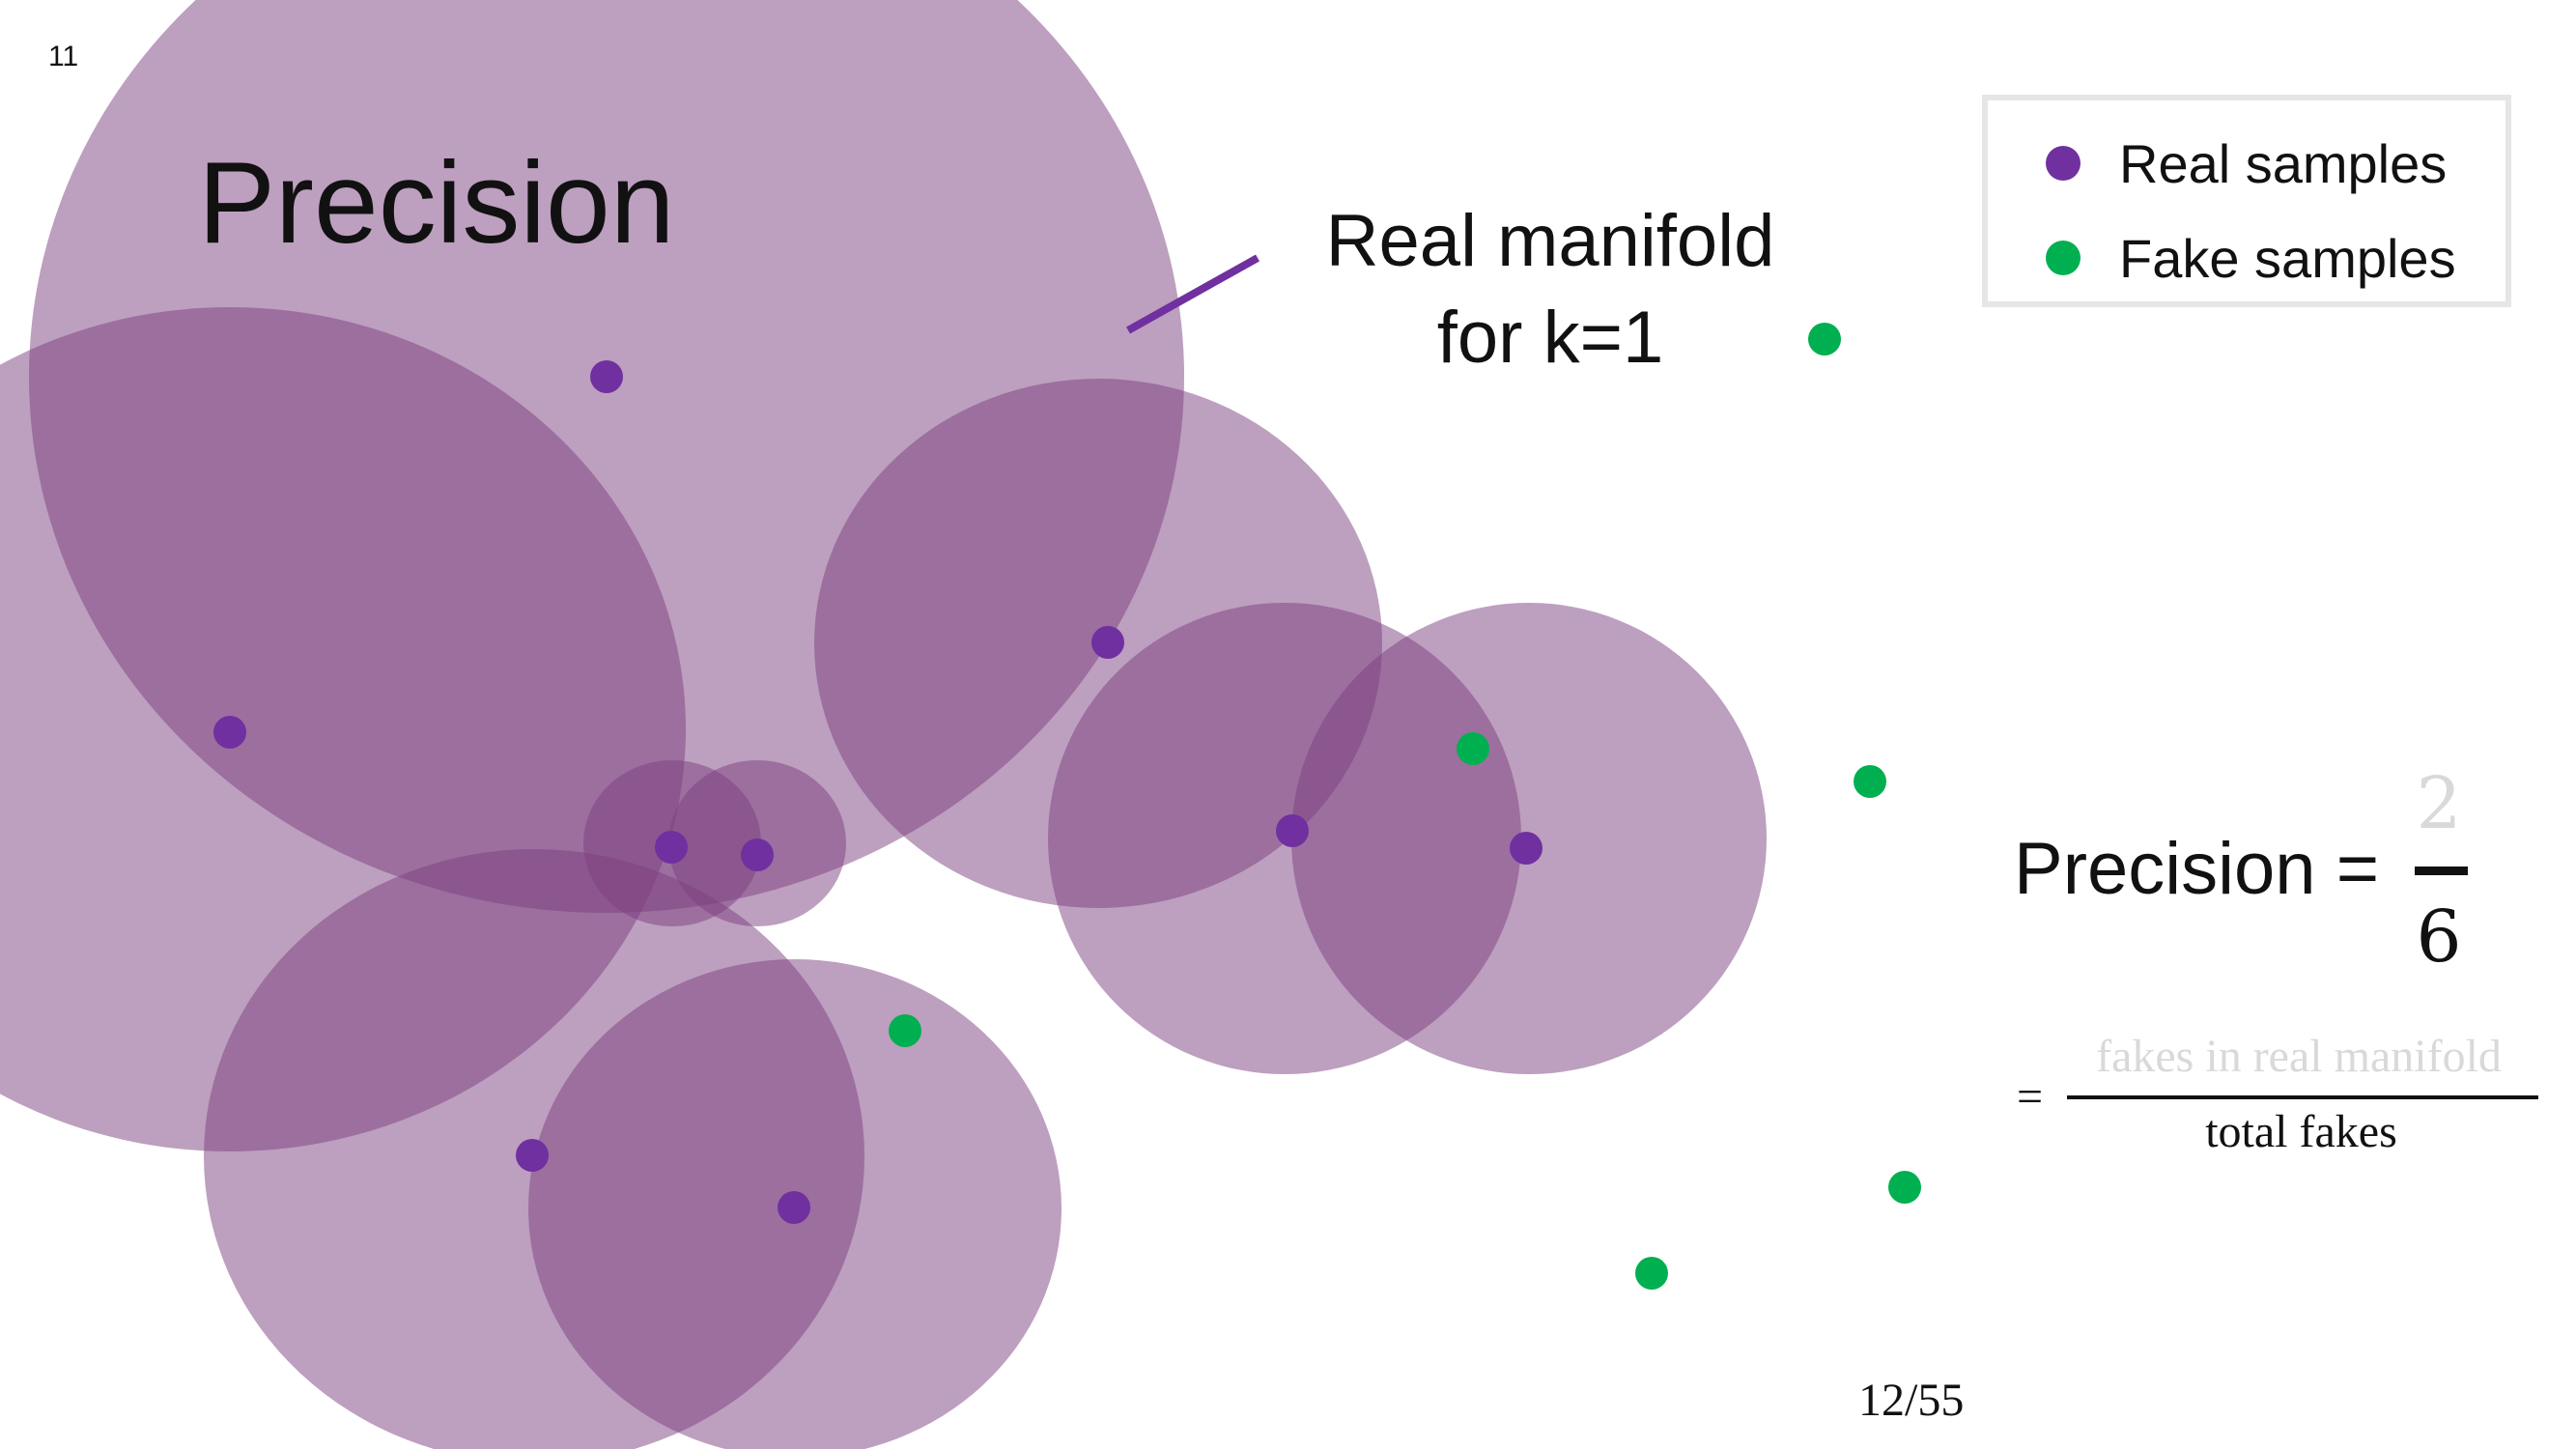 This screenshot has width=2576, height=1449. I want to click on legend-item-fake: Fake samples, so click(2251, 258).